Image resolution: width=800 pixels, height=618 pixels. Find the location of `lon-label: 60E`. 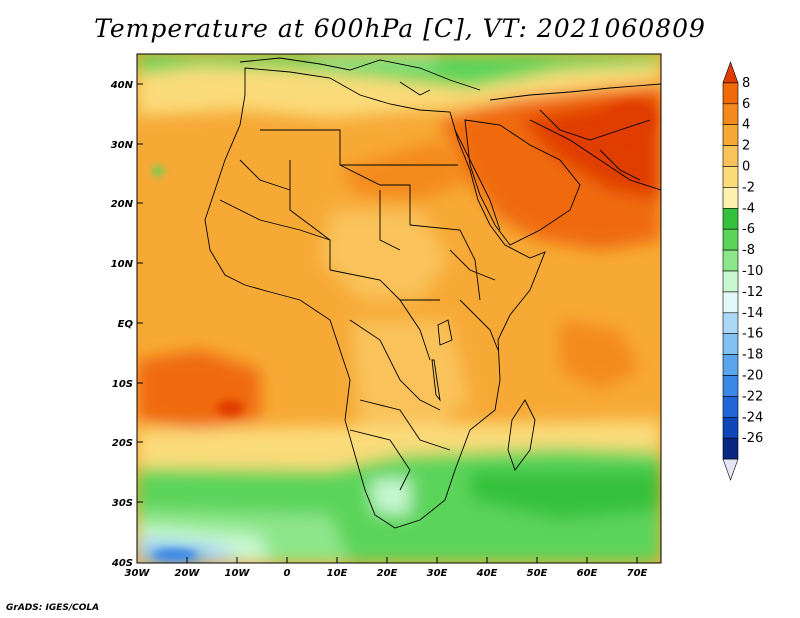

lon-label: 60E is located at coordinates (587, 573).